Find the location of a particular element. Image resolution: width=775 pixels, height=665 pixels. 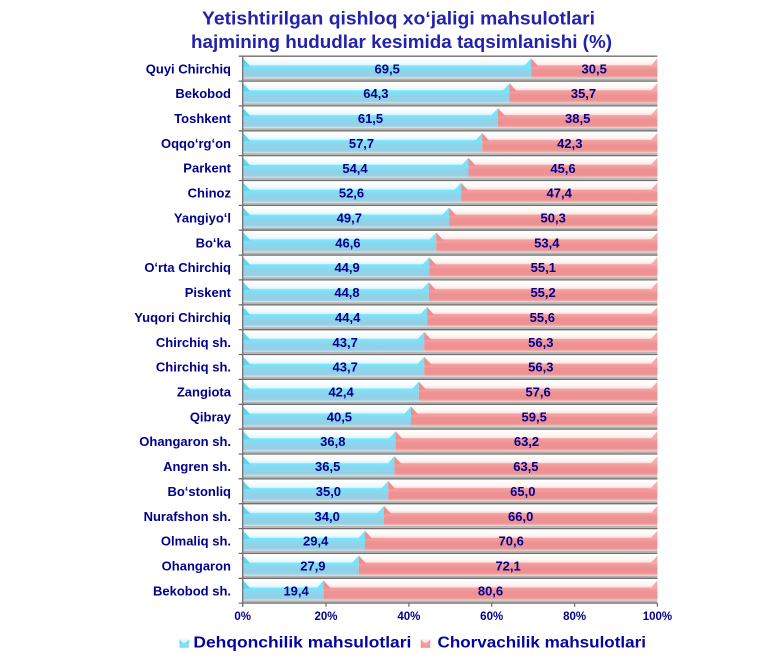

svg-text: 45,6 is located at coordinates (562, 168).